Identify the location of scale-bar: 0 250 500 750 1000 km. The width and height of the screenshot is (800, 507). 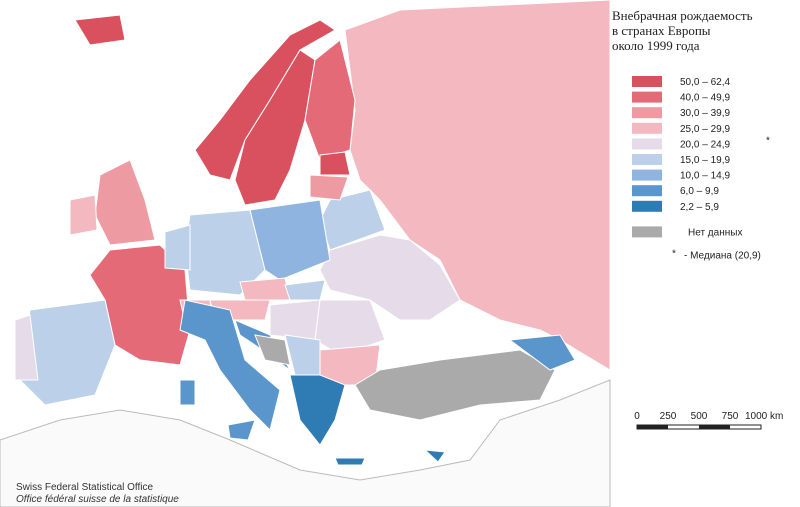
(708, 420).